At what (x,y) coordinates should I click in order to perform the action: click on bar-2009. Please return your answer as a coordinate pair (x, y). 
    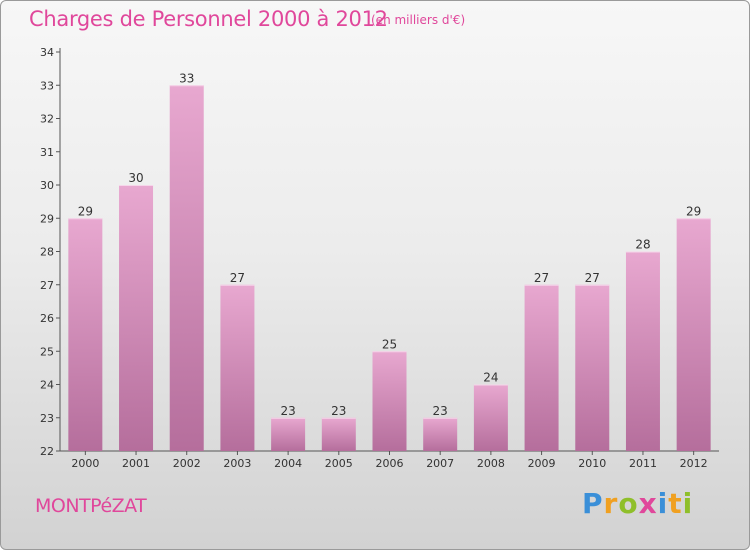
    Looking at the image, I should click on (541, 367).